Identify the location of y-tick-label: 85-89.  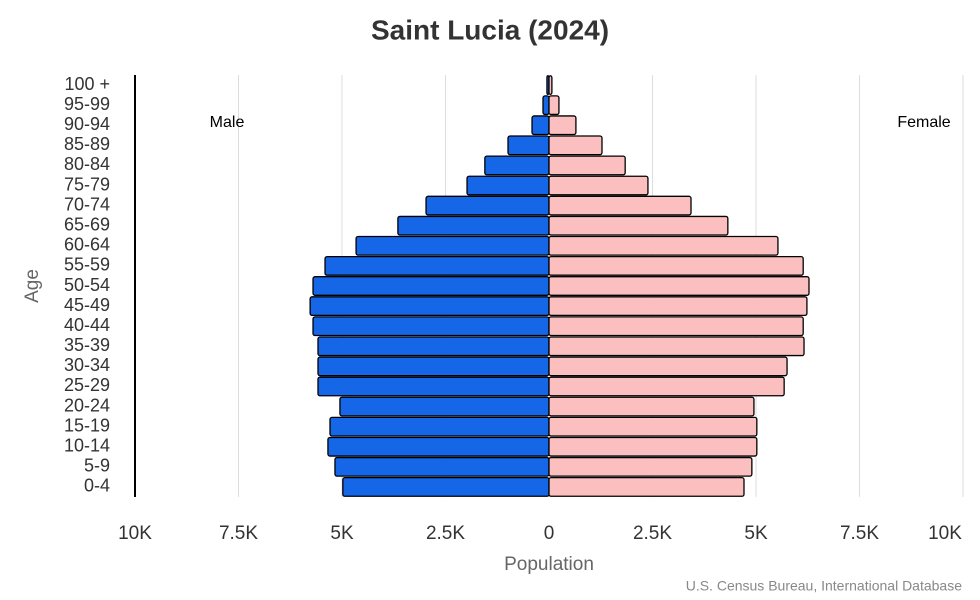
(87, 144).